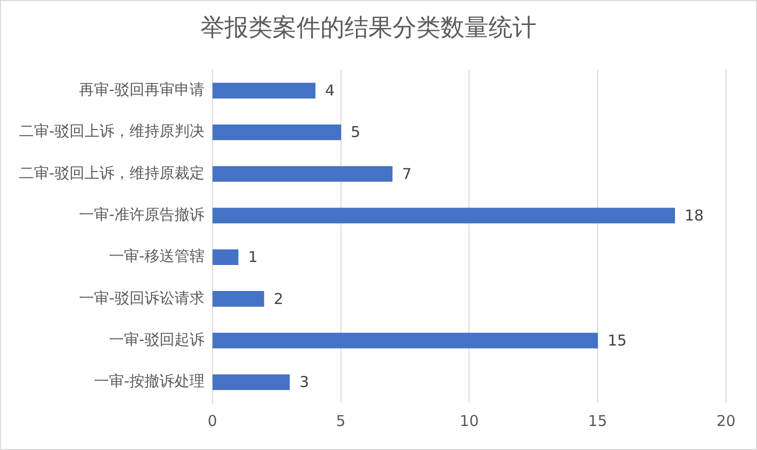  I want to click on y-tick-label: 一审-准许原告撤诉, so click(141, 214).